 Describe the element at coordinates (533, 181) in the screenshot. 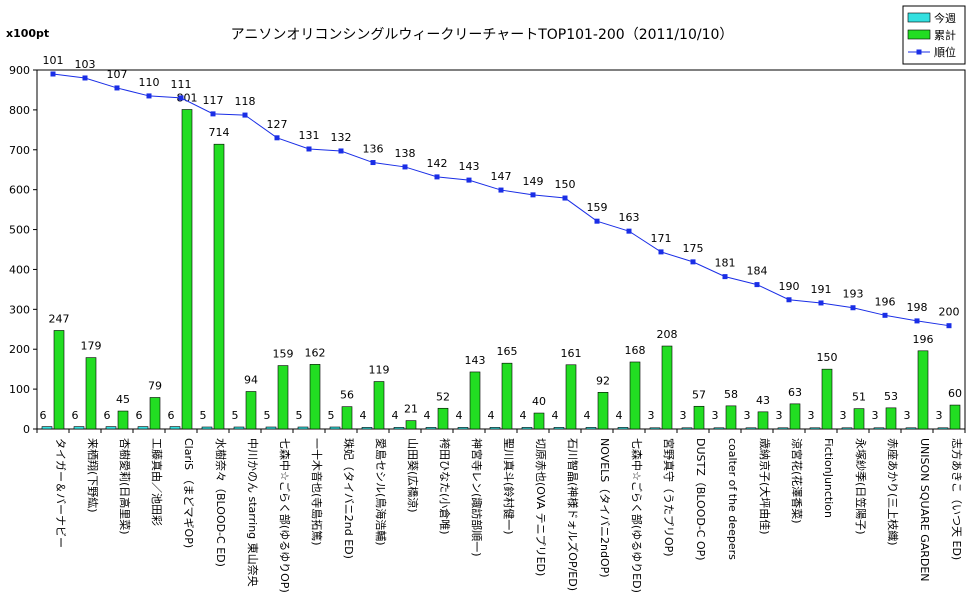

I see `rank-label: 149` at that location.